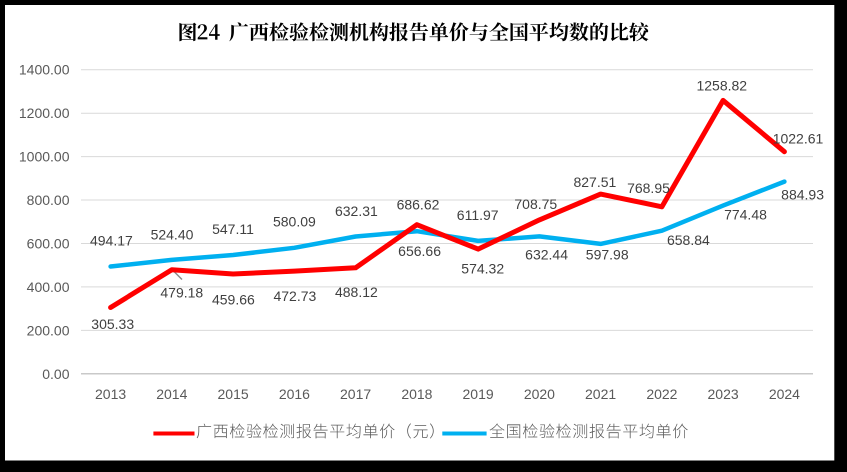 This screenshot has height=472, width=847. I want to click on svg-text: 2017, so click(355, 394).